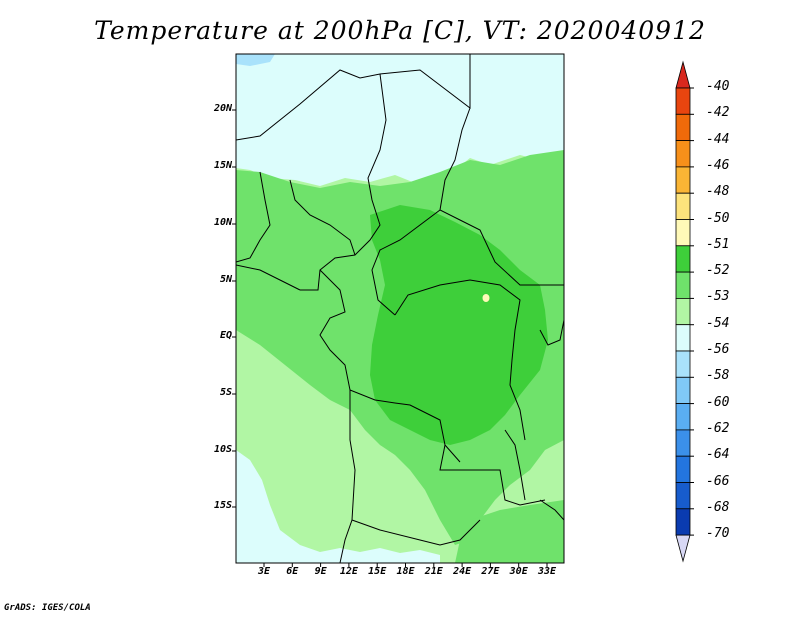 This screenshot has width=800, height=618. Describe the element at coordinates (400, 120) in the screenshot. I see `region-light-cyan-north` at that location.